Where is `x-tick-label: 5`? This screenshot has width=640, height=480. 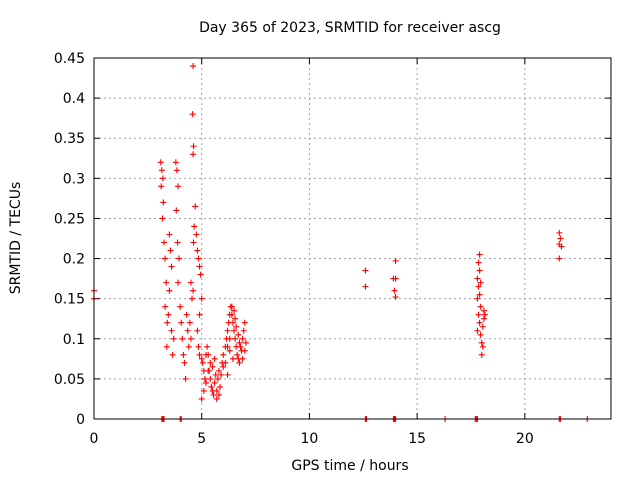 x-tick-label: 5 is located at coordinates (201, 439).